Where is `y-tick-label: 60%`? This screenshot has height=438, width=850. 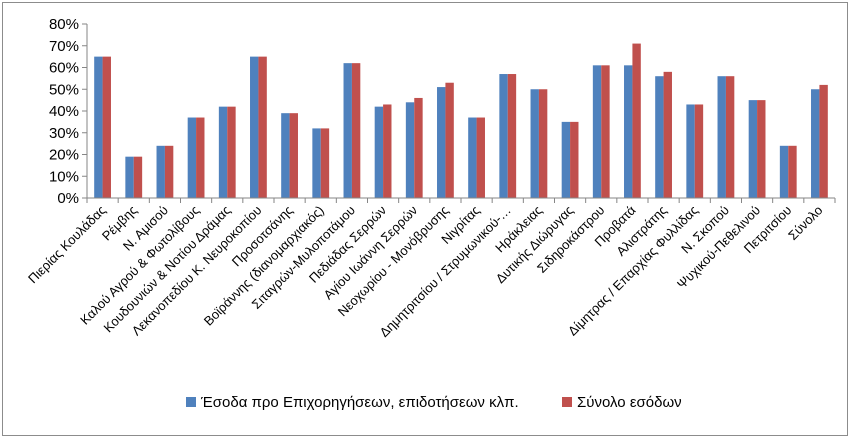
y-tick-label: 60% is located at coordinates (64, 68).